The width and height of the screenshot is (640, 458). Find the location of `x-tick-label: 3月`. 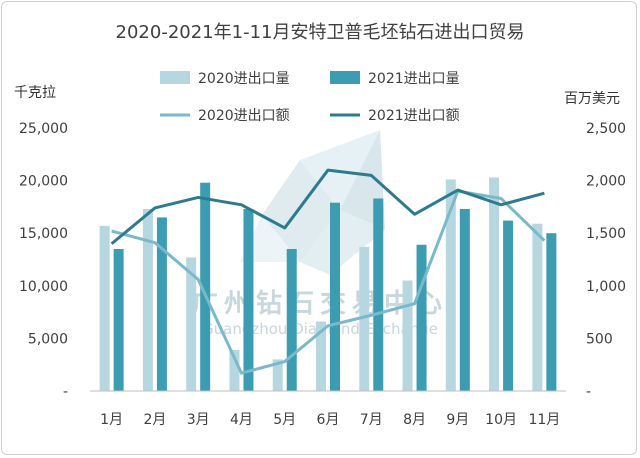

x-tick-label: 3月 is located at coordinates (198, 420).